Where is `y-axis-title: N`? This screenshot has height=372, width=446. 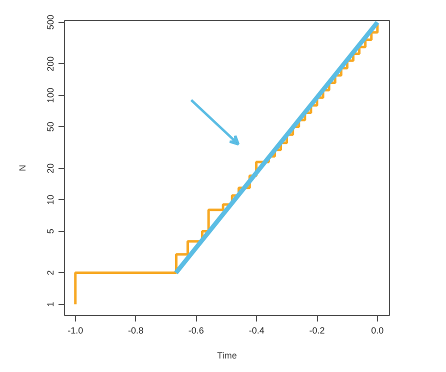 y-axis-title: N is located at coordinates (23, 168).